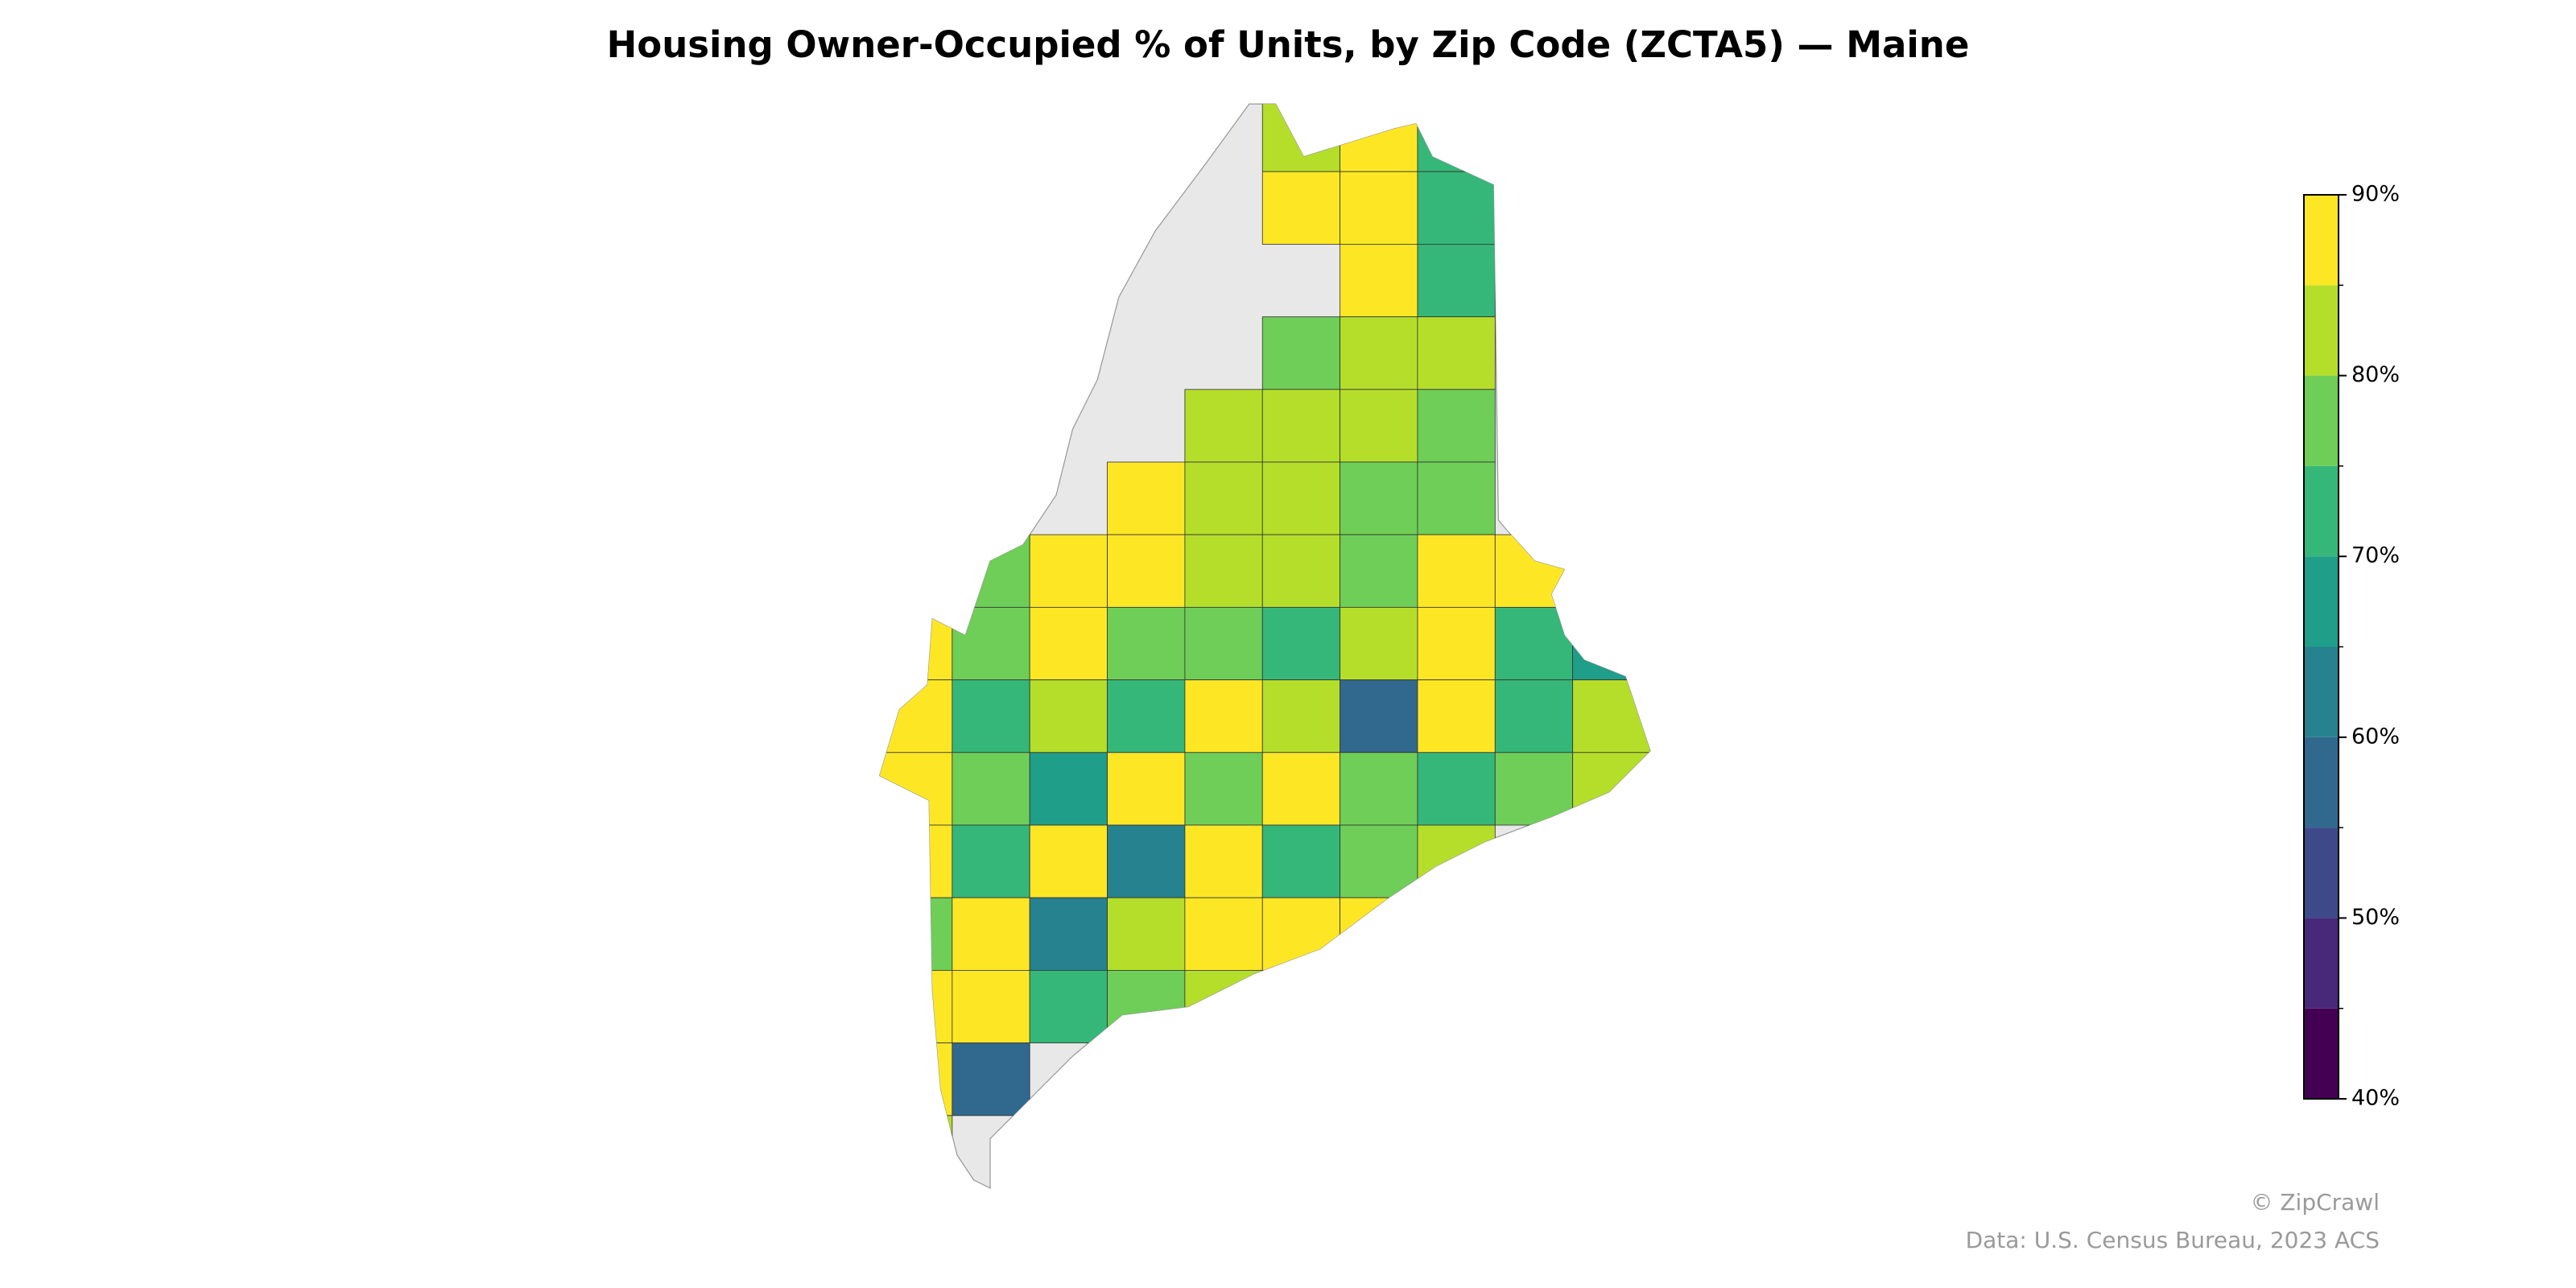 The image size is (2576, 1288). I want to click on colorbar-tick-label: 50%, so click(2375, 917).